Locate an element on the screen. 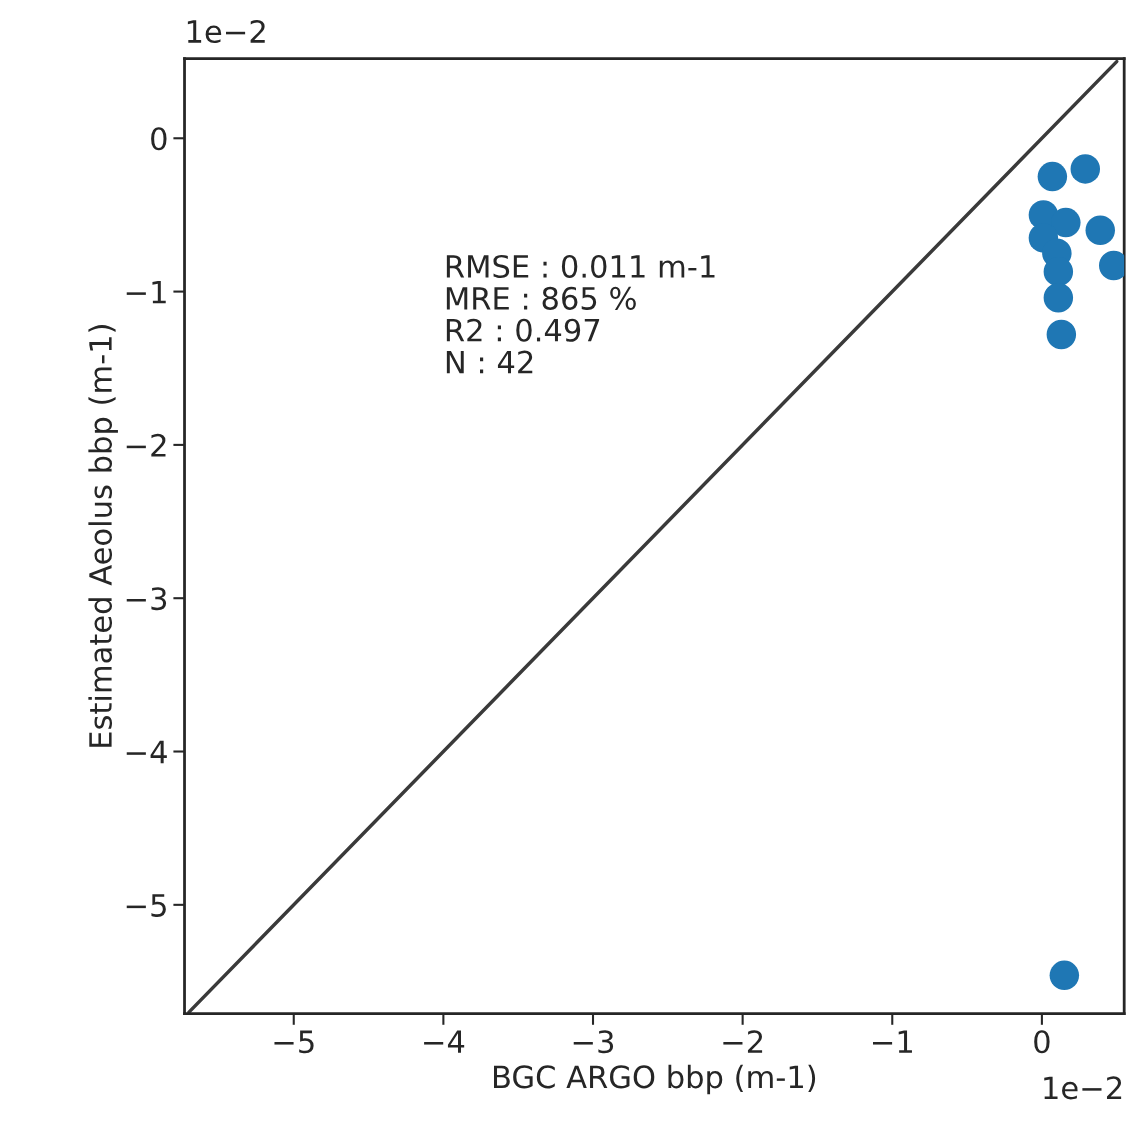 Image resolution: width=1139 pixels, height=1148 pixels. y-tick-label: −5 is located at coordinates (146, 905).